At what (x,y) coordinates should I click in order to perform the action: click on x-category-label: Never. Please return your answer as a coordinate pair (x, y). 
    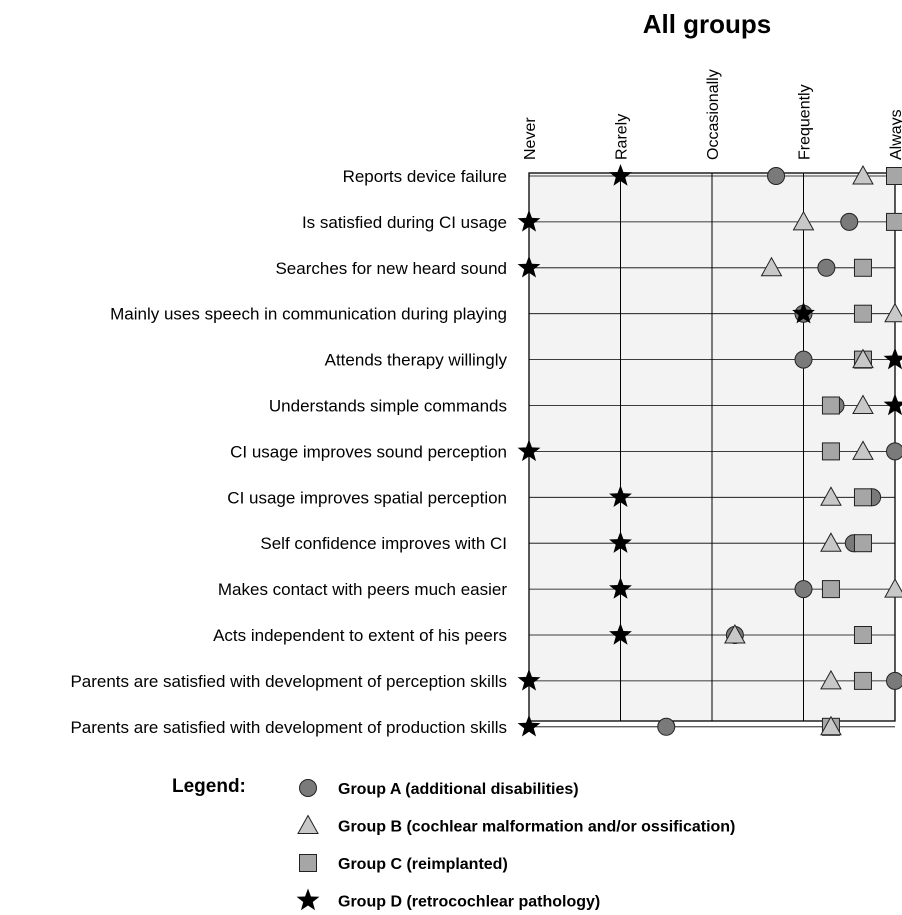
    Looking at the image, I should click on (530, 138).